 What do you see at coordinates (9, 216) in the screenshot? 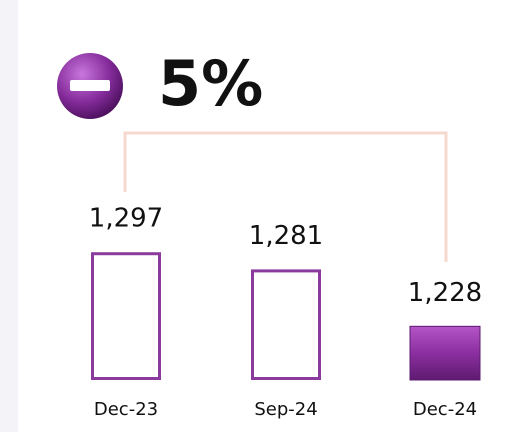
I see `side-panel` at bounding box center [9, 216].